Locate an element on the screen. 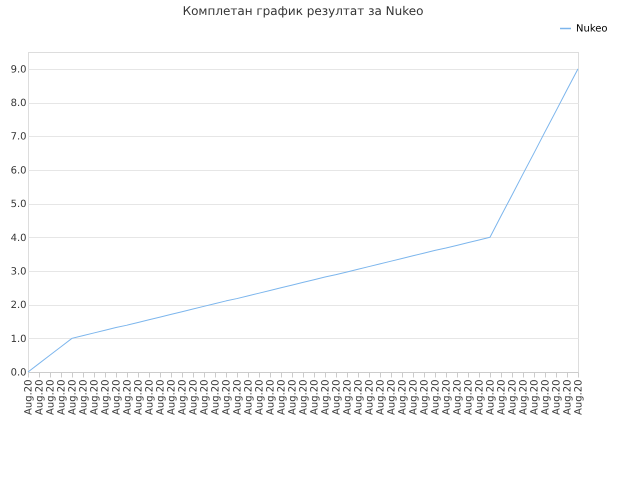 This screenshot has width=640, height=480. y-tick-label: 3.0 is located at coordinates (18, 272).